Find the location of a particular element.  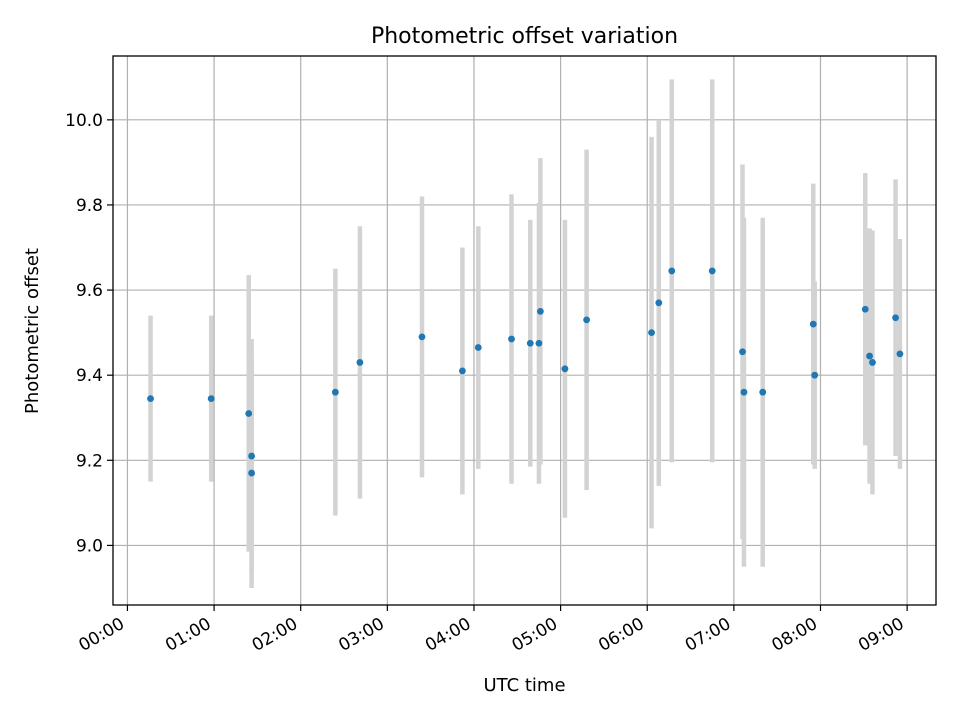

x-tick-label: 09:00 is located at coordinates (881, 635).